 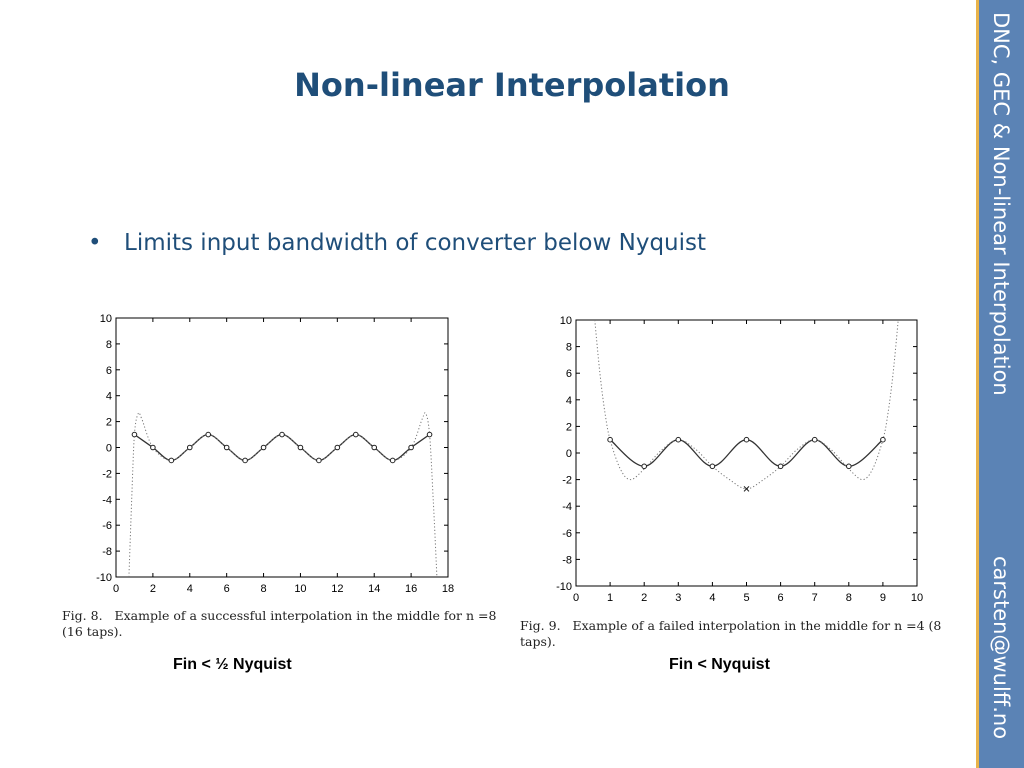 I want to click on sidebar-band, so click(x=1000, y=384).